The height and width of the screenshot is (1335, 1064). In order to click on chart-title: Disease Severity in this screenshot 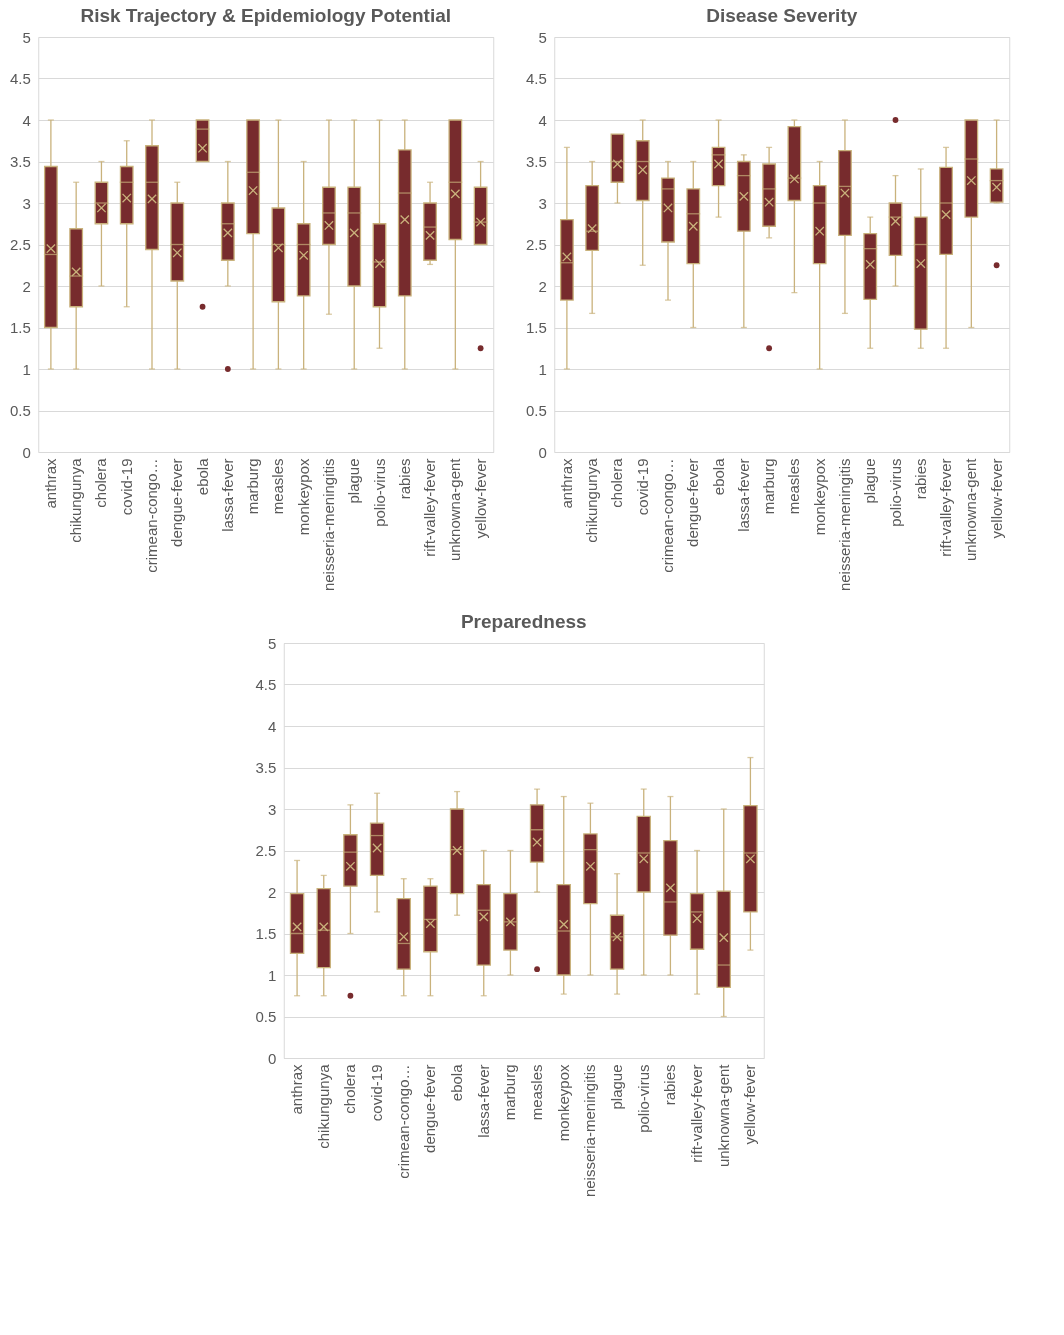, I will do `click(782, 15)`.